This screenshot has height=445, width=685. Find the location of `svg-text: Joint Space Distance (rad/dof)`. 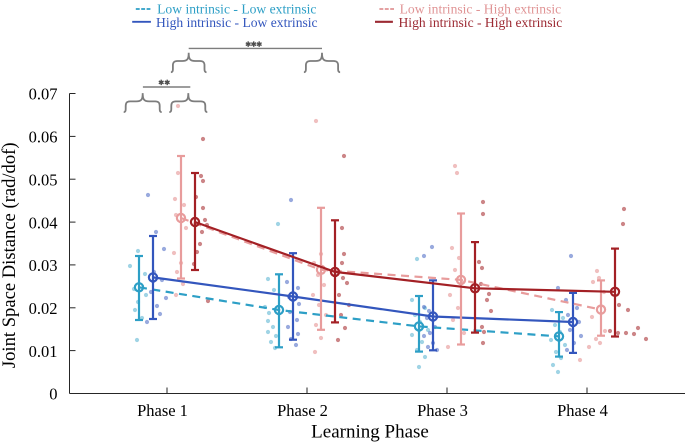

svg-text: Joint Space Distance (rad/dof) is located at coordinates (10, 255).